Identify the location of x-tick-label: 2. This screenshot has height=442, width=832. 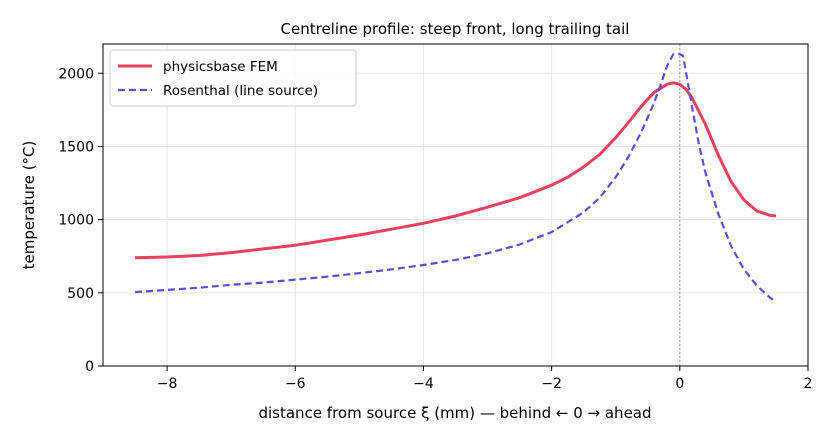
(808, 384).